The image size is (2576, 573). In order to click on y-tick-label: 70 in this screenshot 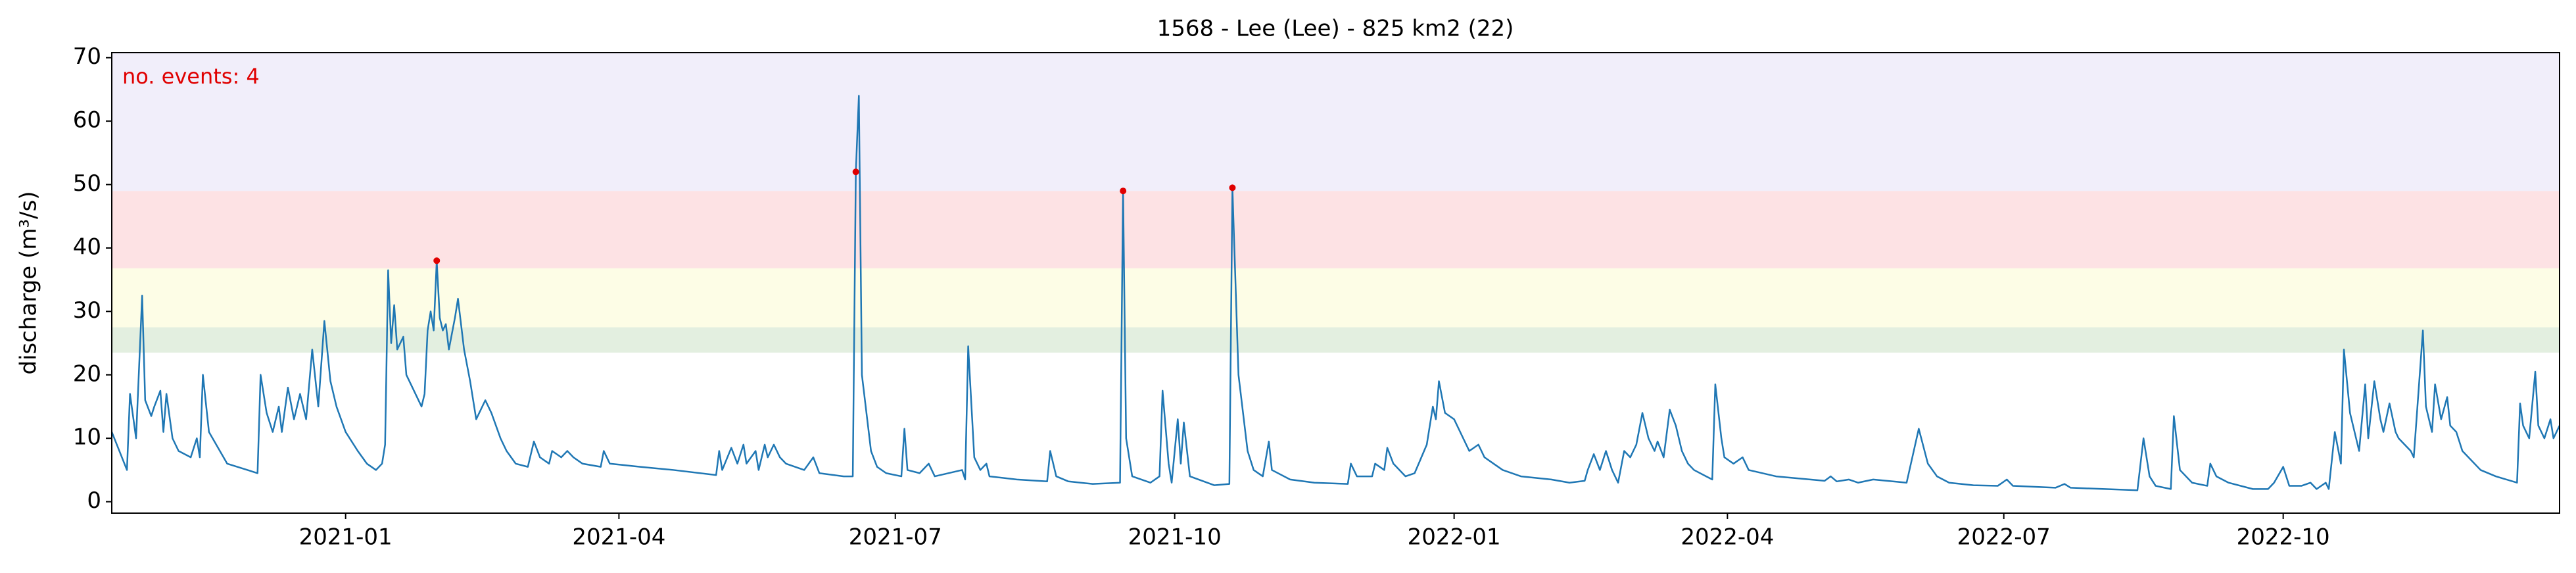, I will do `click(87, 56)`.